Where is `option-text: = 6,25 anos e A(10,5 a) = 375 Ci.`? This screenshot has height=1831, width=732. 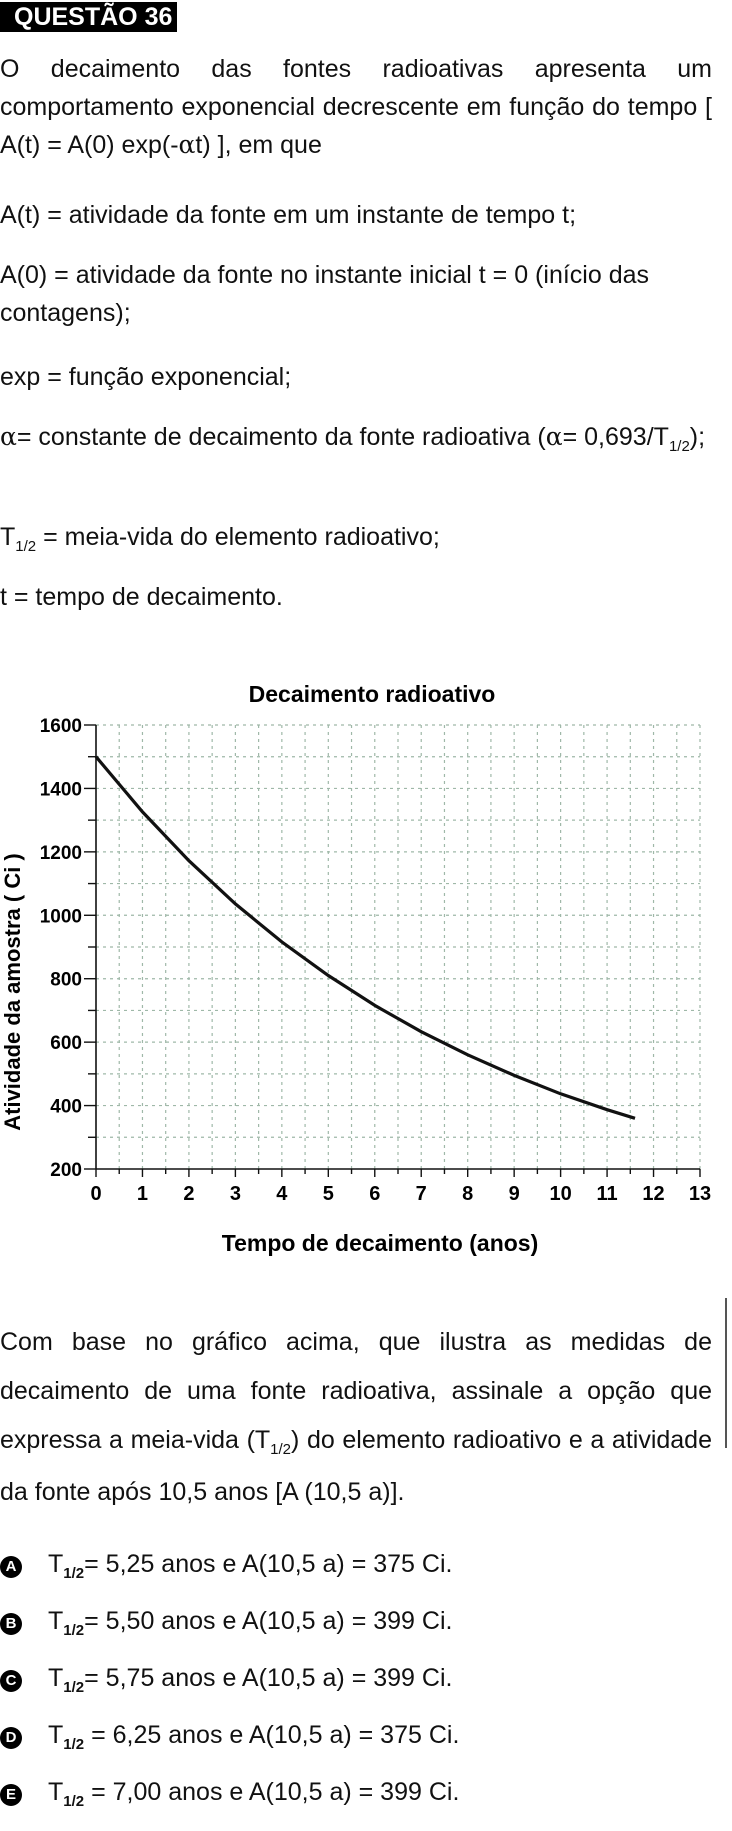 option-text: = 6,25 anos e A(10,5 a) = 375 Ci. is located at coordinates (272, 1735).